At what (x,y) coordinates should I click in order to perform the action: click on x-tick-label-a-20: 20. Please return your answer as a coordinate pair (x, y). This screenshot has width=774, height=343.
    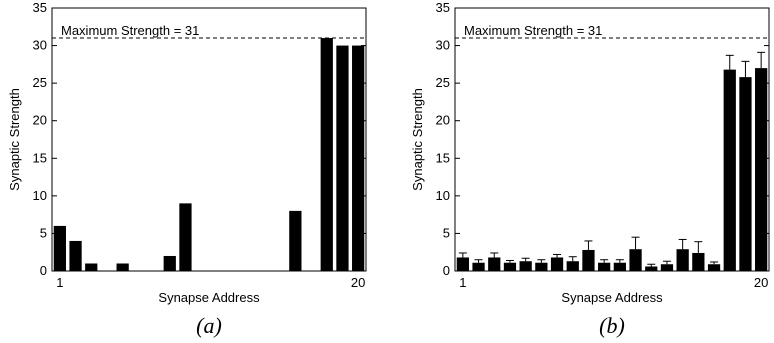
    Looking at the image, I should click on (358, 282).